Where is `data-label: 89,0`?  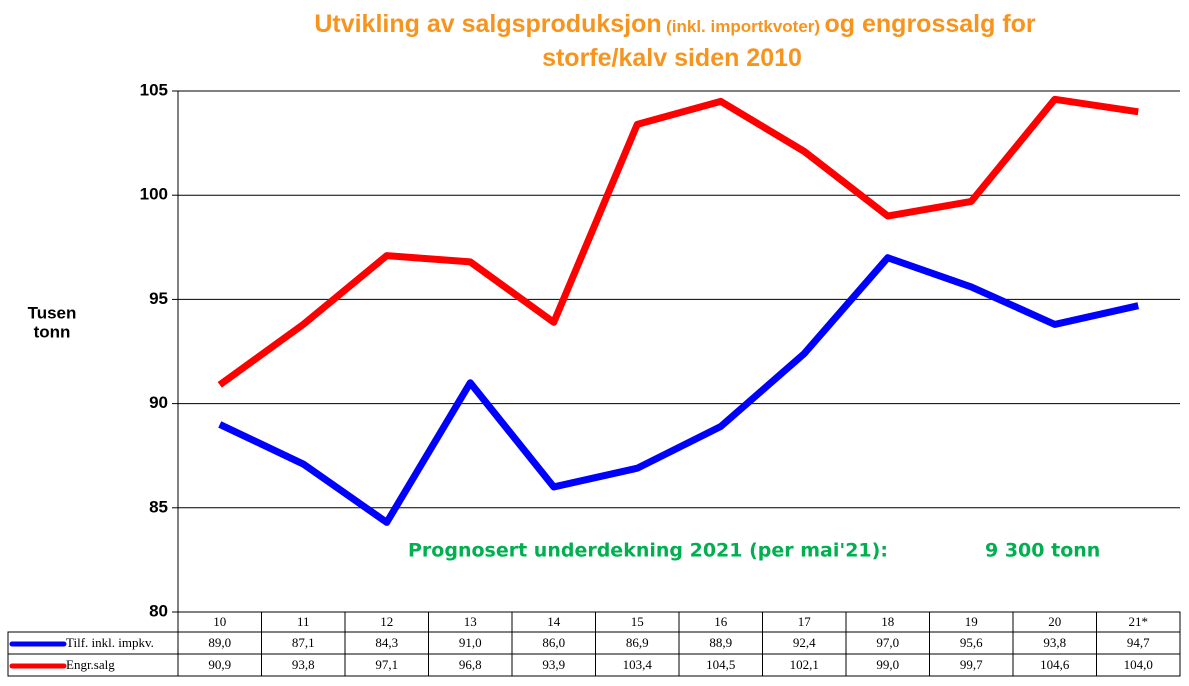
data-label: 89,0 is located at coordinates (219, 642).